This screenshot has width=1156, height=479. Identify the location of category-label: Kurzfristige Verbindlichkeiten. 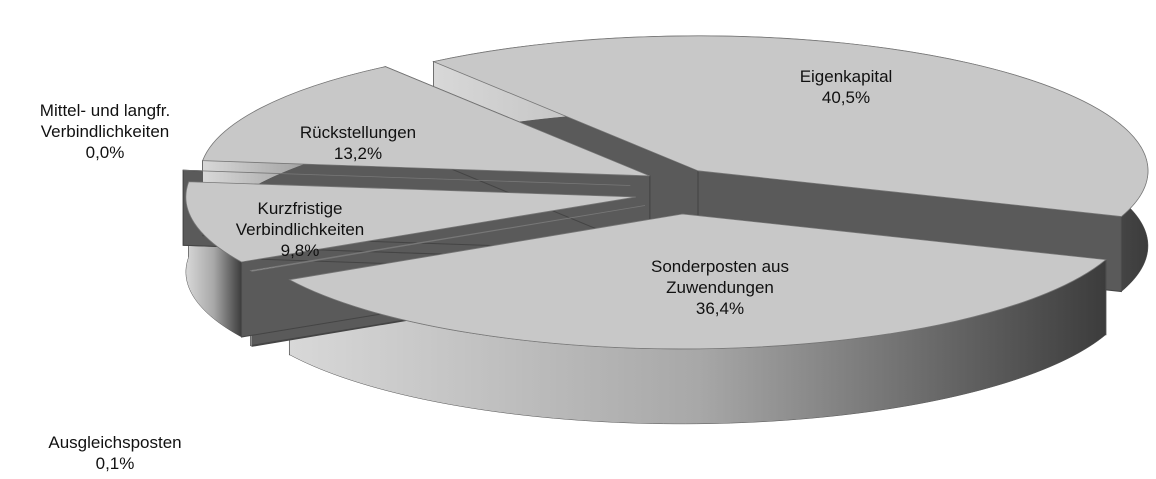
(300, 219).